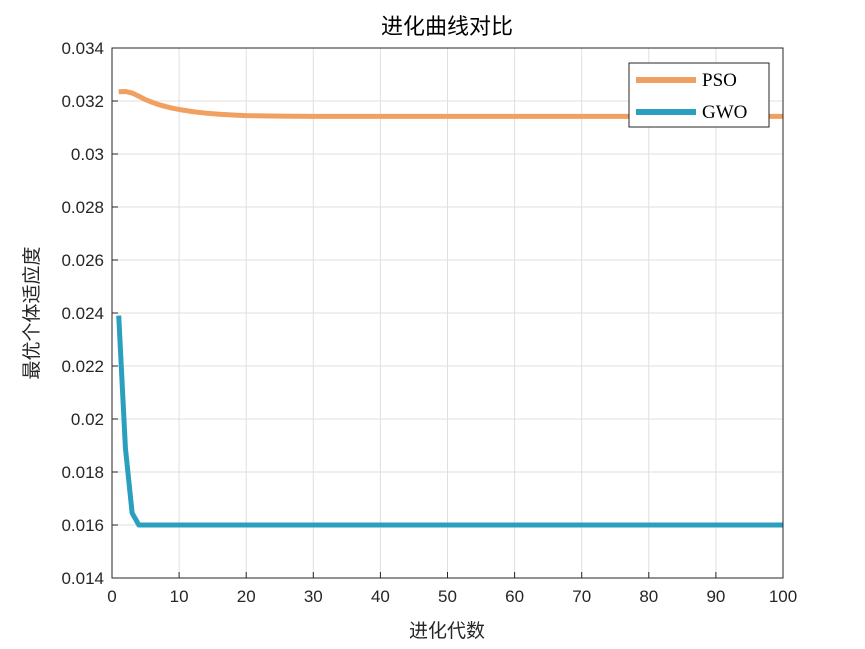  What do you see at coordinates (724, 112) in the screenshot?
I see `legend-label-gwo: GWO` at bounding box center [724, 112].